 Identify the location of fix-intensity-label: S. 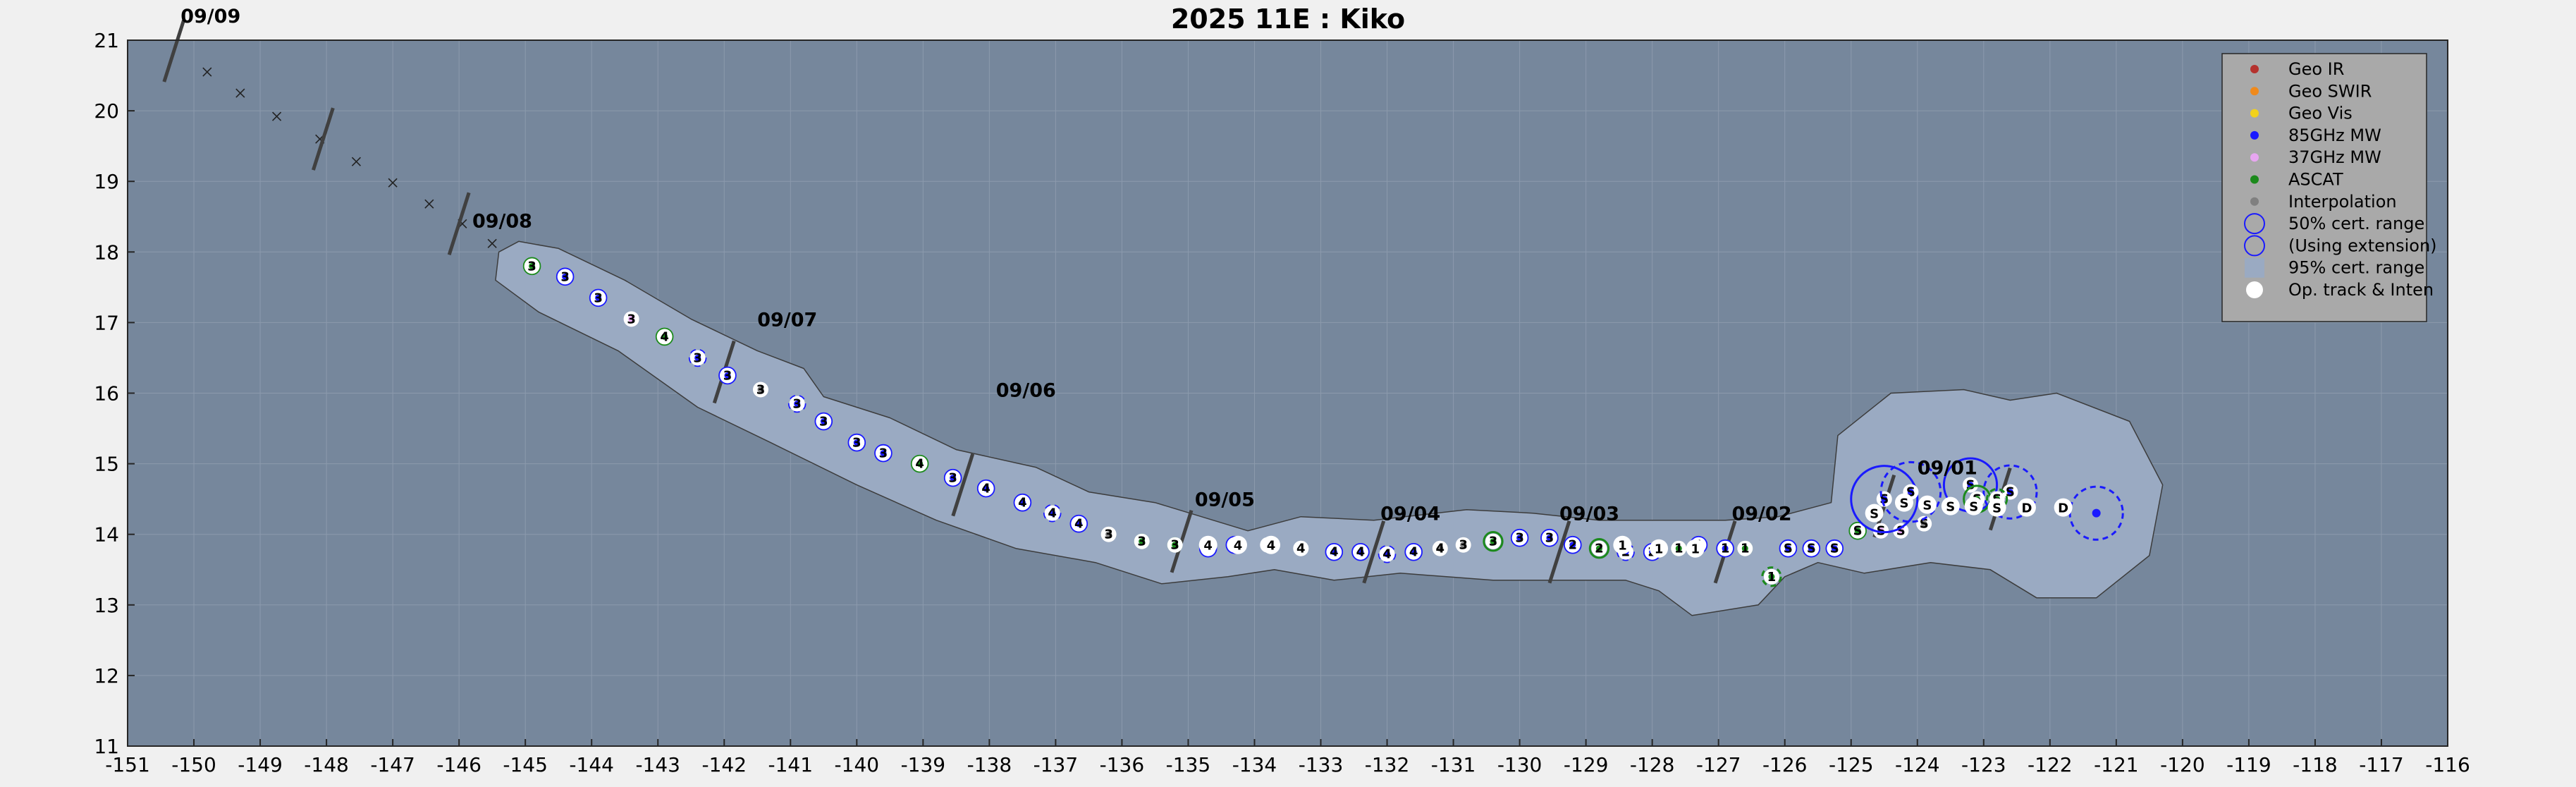
(1858, 531).